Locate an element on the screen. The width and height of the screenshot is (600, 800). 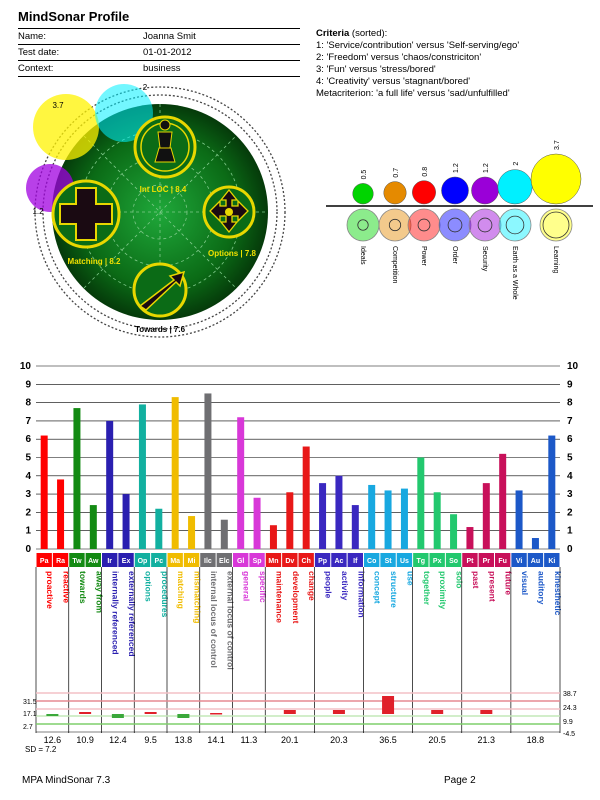
bar-label: maintenance is located at coordinates (279, 597).